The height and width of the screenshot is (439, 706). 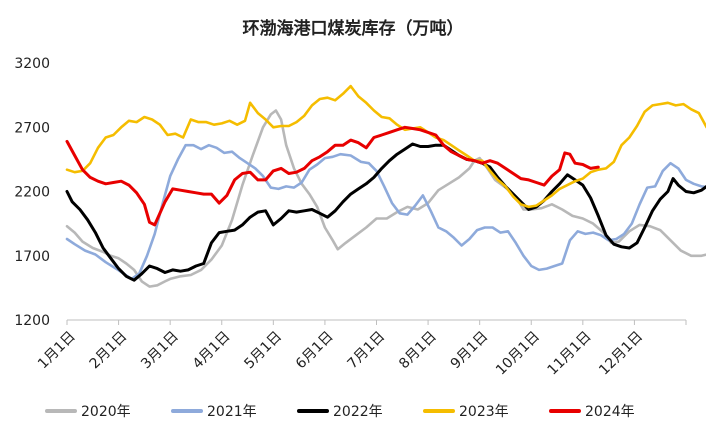 What do you see at coordinates (32, 128) in the screenshot?
I see `y-tick-label: 2700` at bounding box center [32, 128].